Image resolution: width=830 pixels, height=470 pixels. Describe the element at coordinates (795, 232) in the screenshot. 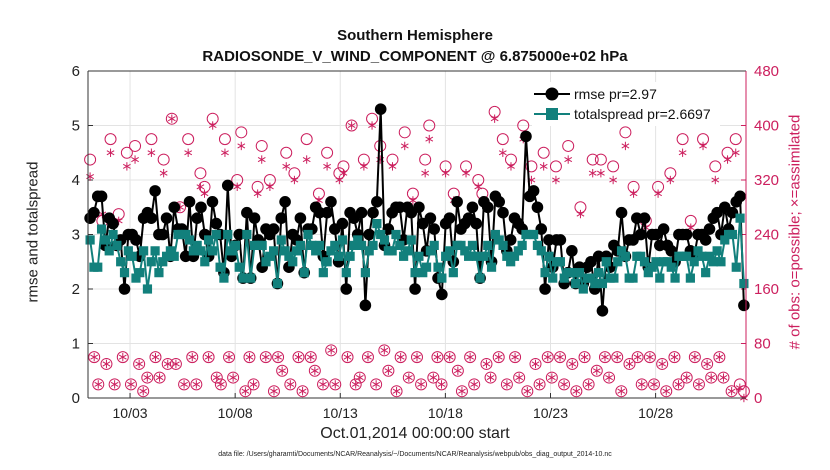

I see `y-axis-label-right: # of obs: o=possible; ×=assimilated` at that location.